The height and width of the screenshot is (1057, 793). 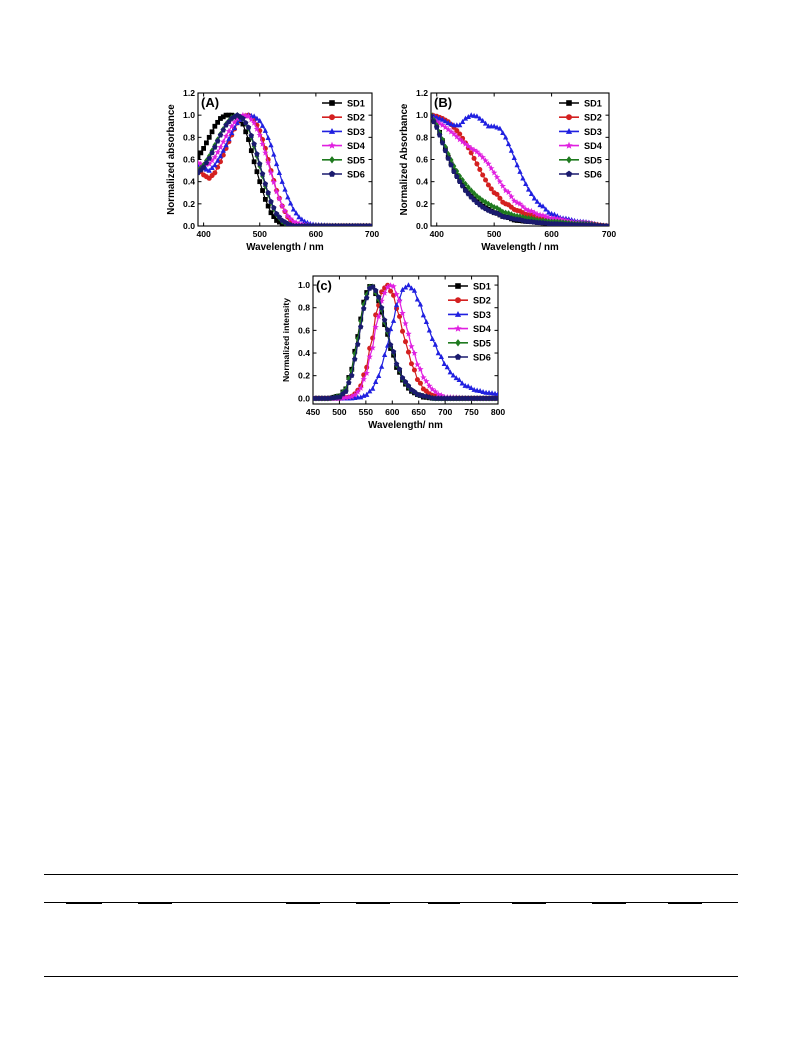 I want to click on x-tick-label: 600, so click(x=316, y=234).